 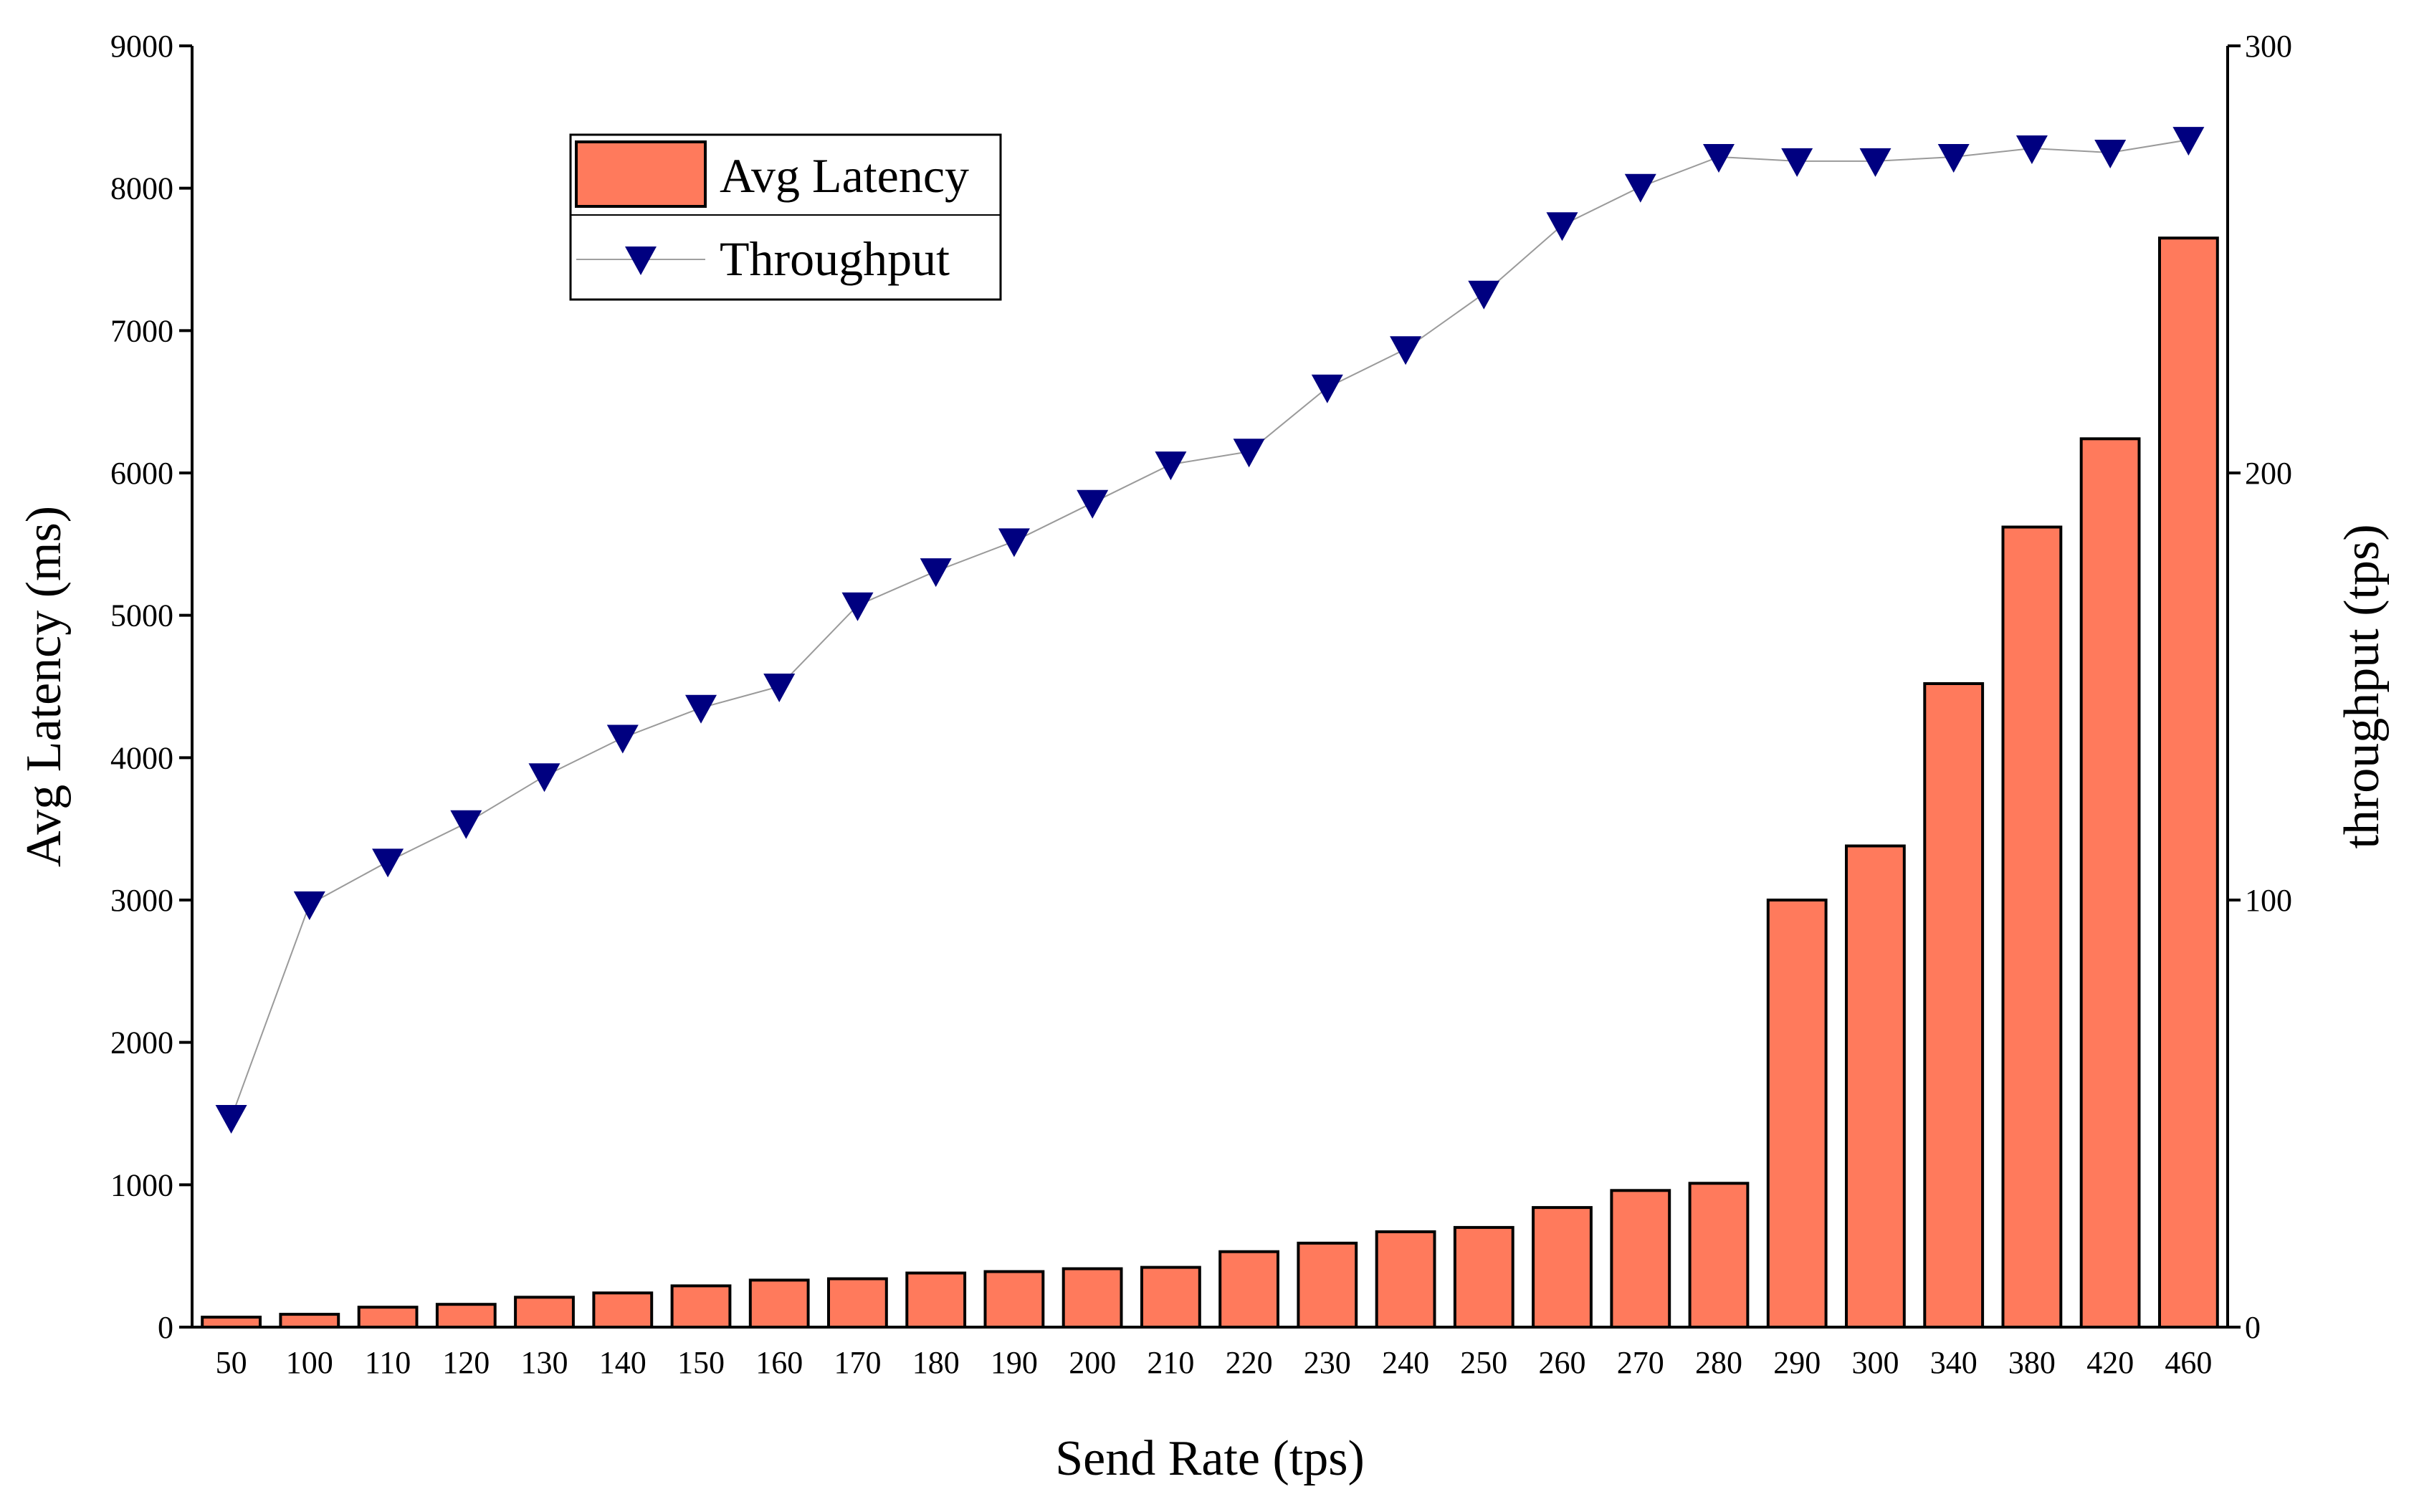 What do you see at coordinates (2260, 687) in the screenshot?
I see `right-ticks: 0 100 200 300` at bounding box center [2260, 687].